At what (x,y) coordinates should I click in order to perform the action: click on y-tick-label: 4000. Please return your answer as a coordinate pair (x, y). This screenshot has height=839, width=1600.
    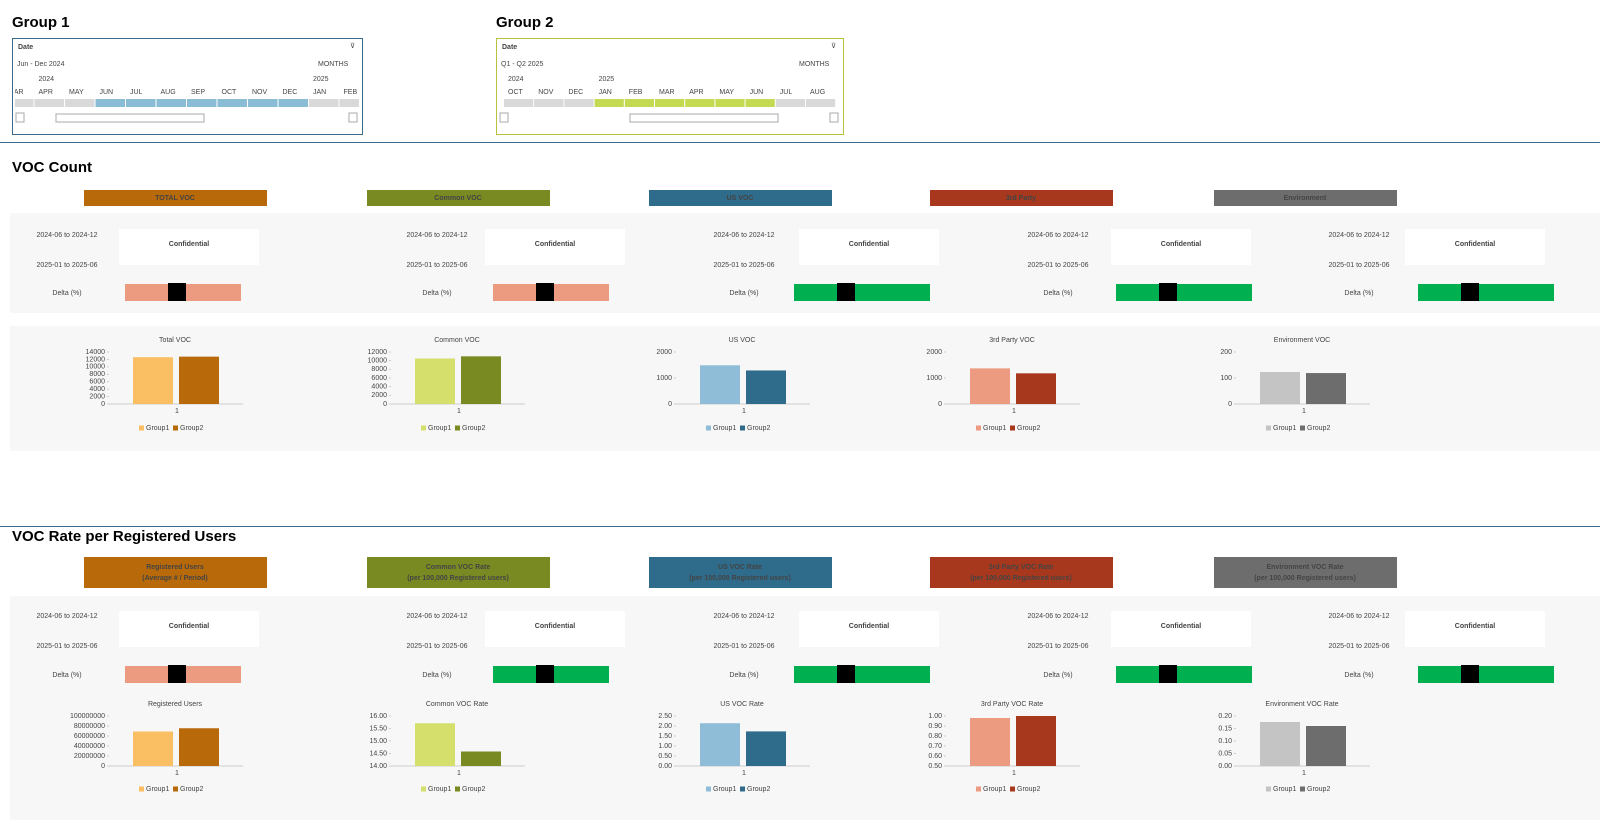
    Looking at the image, I should click on (379, 387).